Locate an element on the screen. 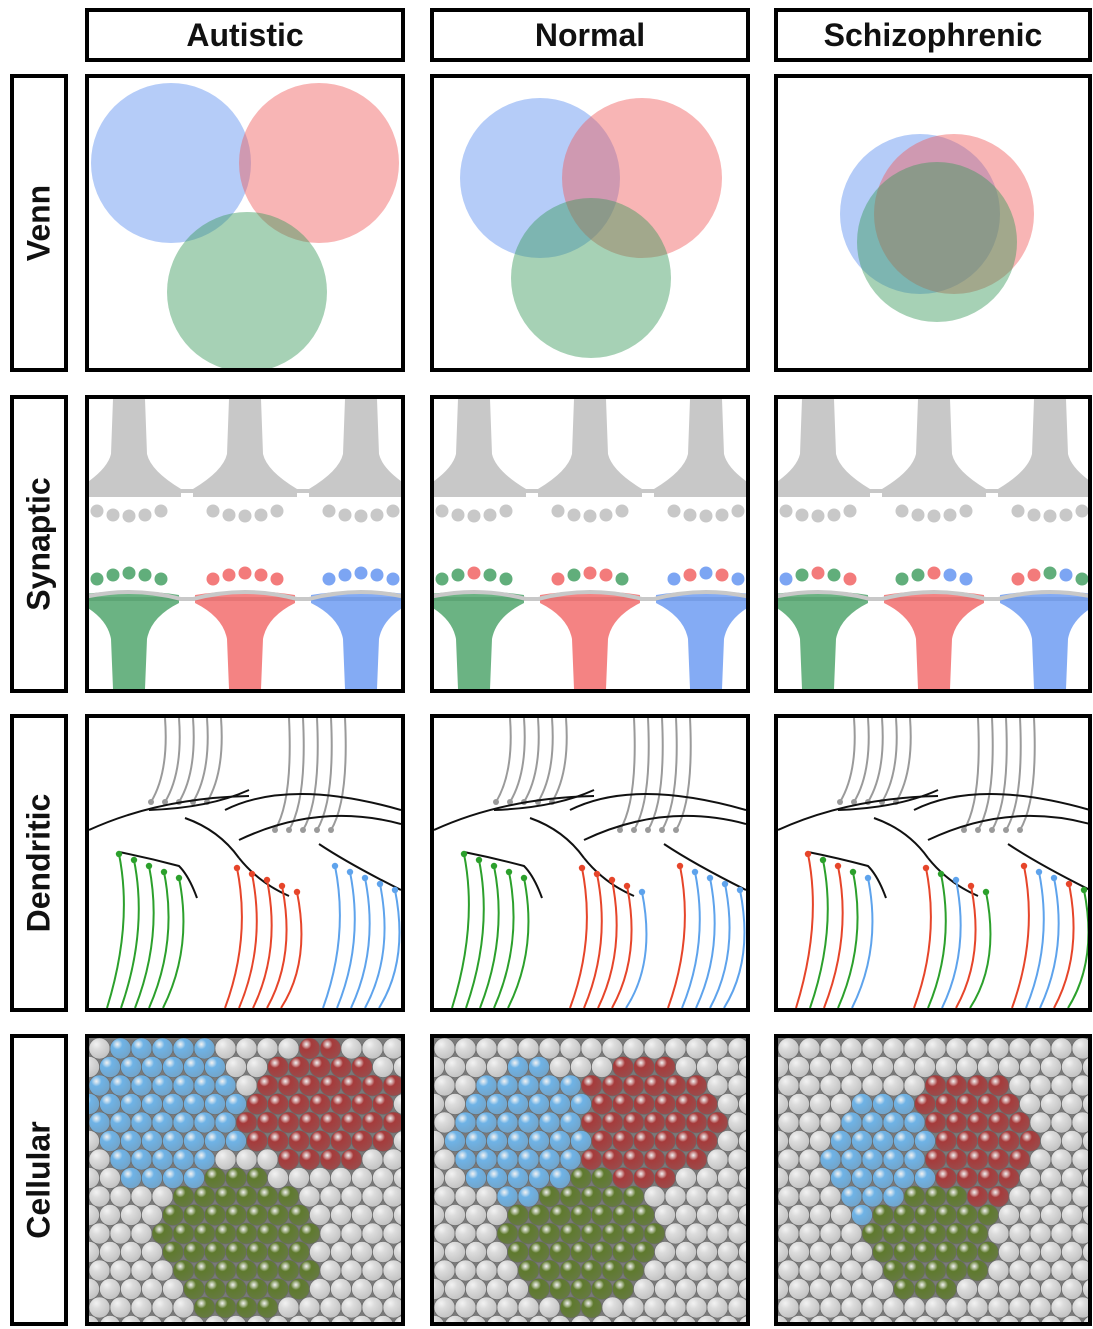 The width and height of the screenshot is (1093, 1329). axon-terminal-grey is located at coordinates (648, 830).